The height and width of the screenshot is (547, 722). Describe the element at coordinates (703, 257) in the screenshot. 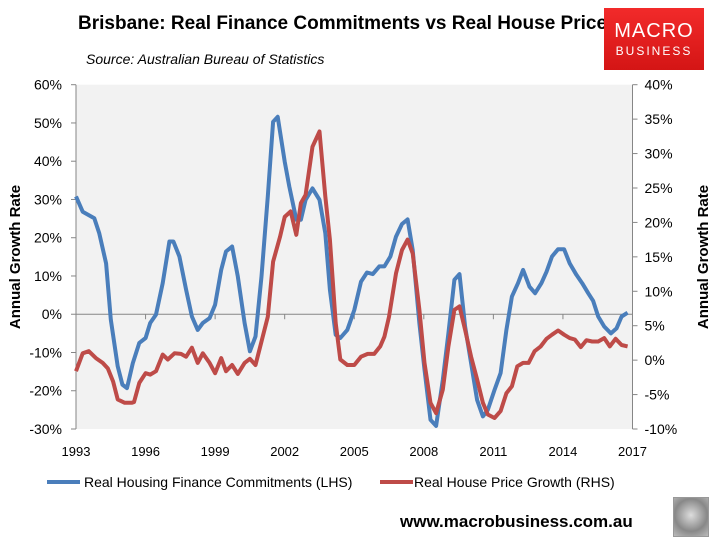

I see `y-axis-label-right: Annual Growth Rate` at that location.